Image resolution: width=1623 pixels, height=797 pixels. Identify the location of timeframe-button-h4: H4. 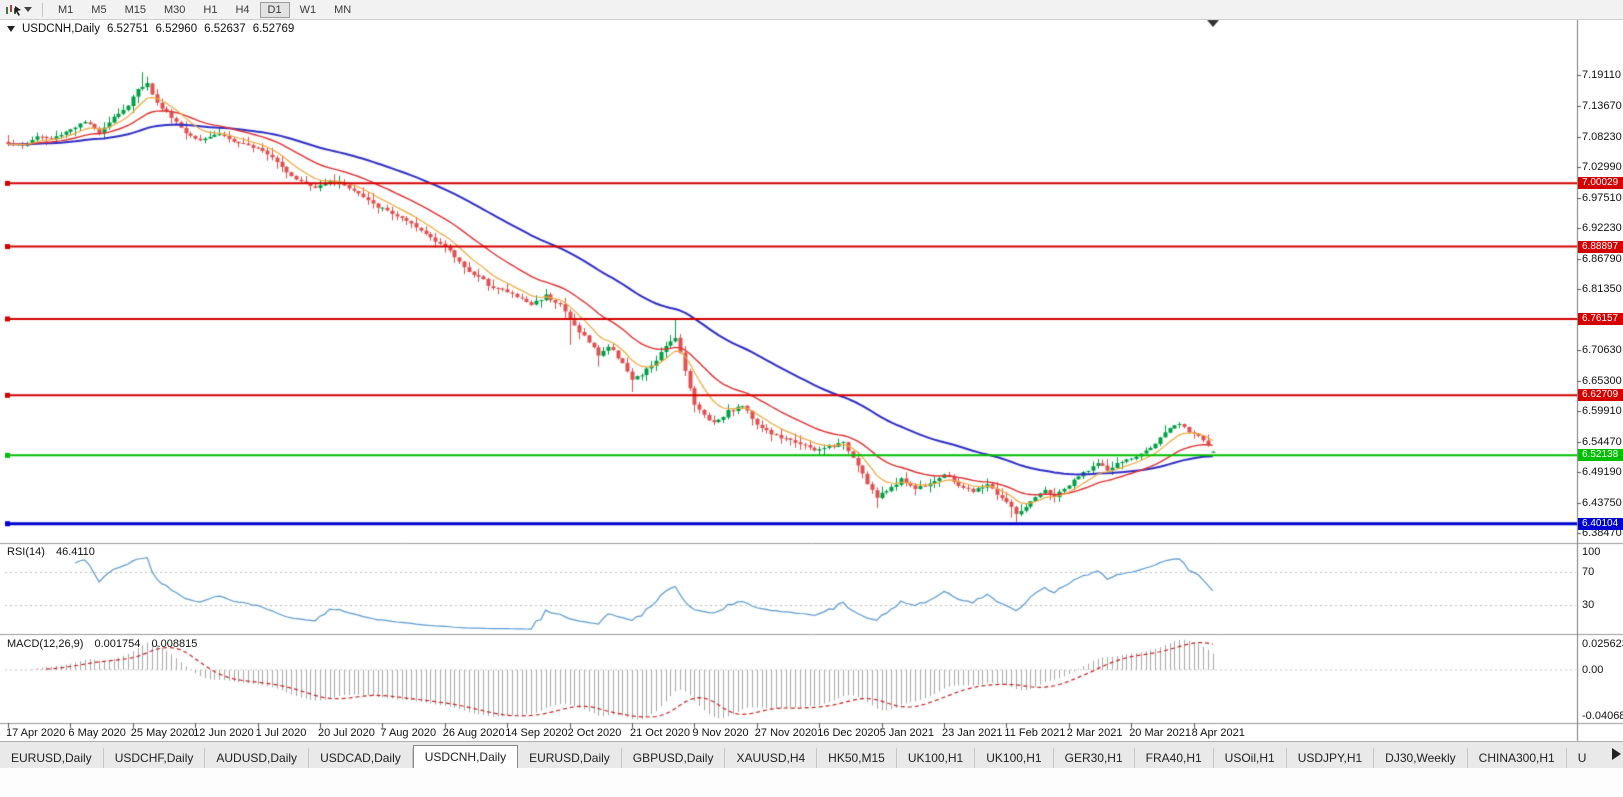
(242, 9).